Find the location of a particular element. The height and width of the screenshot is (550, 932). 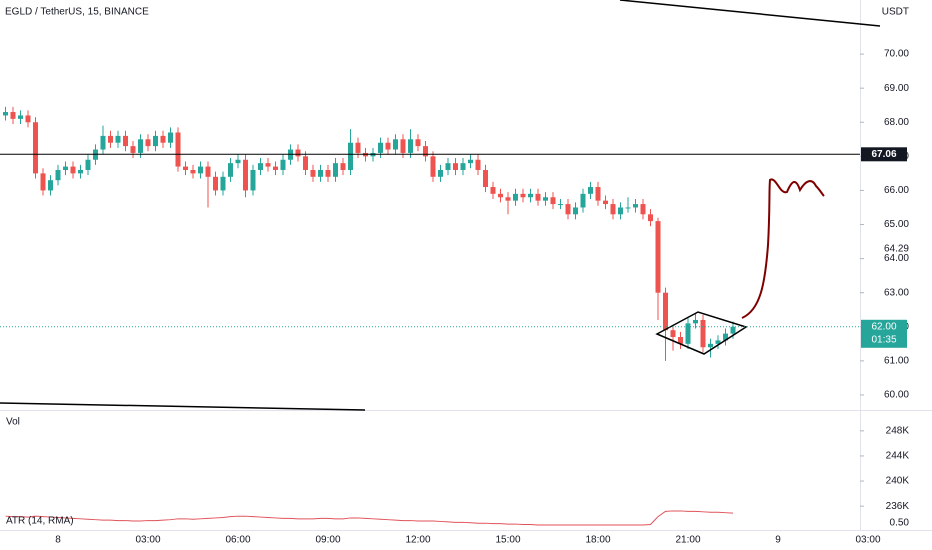

y-tick-label: 63.00 is located at coordinates (896, 292).